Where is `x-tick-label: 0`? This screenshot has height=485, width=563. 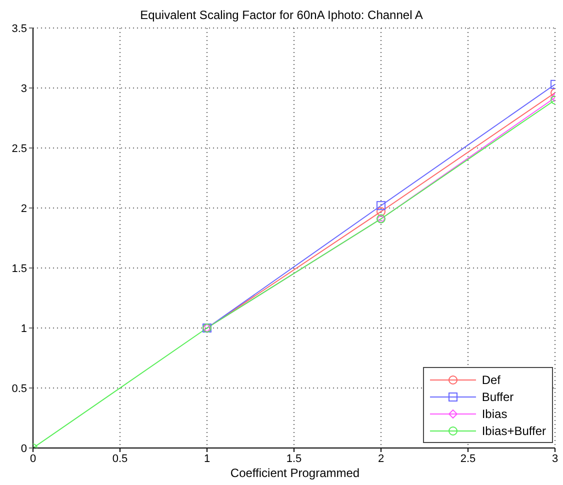
x-tick-label: 0 is located at coordinates (33, 458).